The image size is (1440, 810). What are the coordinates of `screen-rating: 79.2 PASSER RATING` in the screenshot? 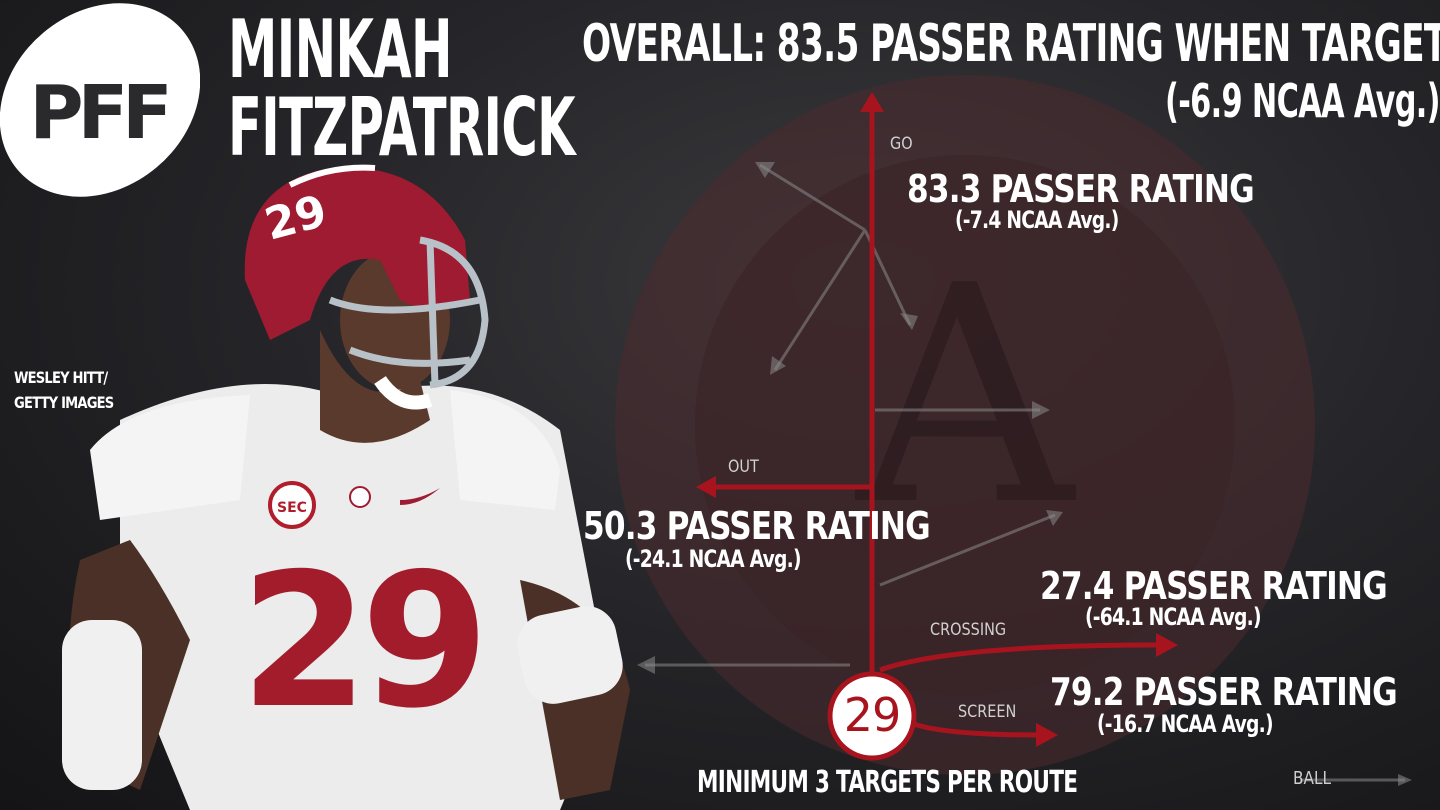 It's located at (1224, 692).